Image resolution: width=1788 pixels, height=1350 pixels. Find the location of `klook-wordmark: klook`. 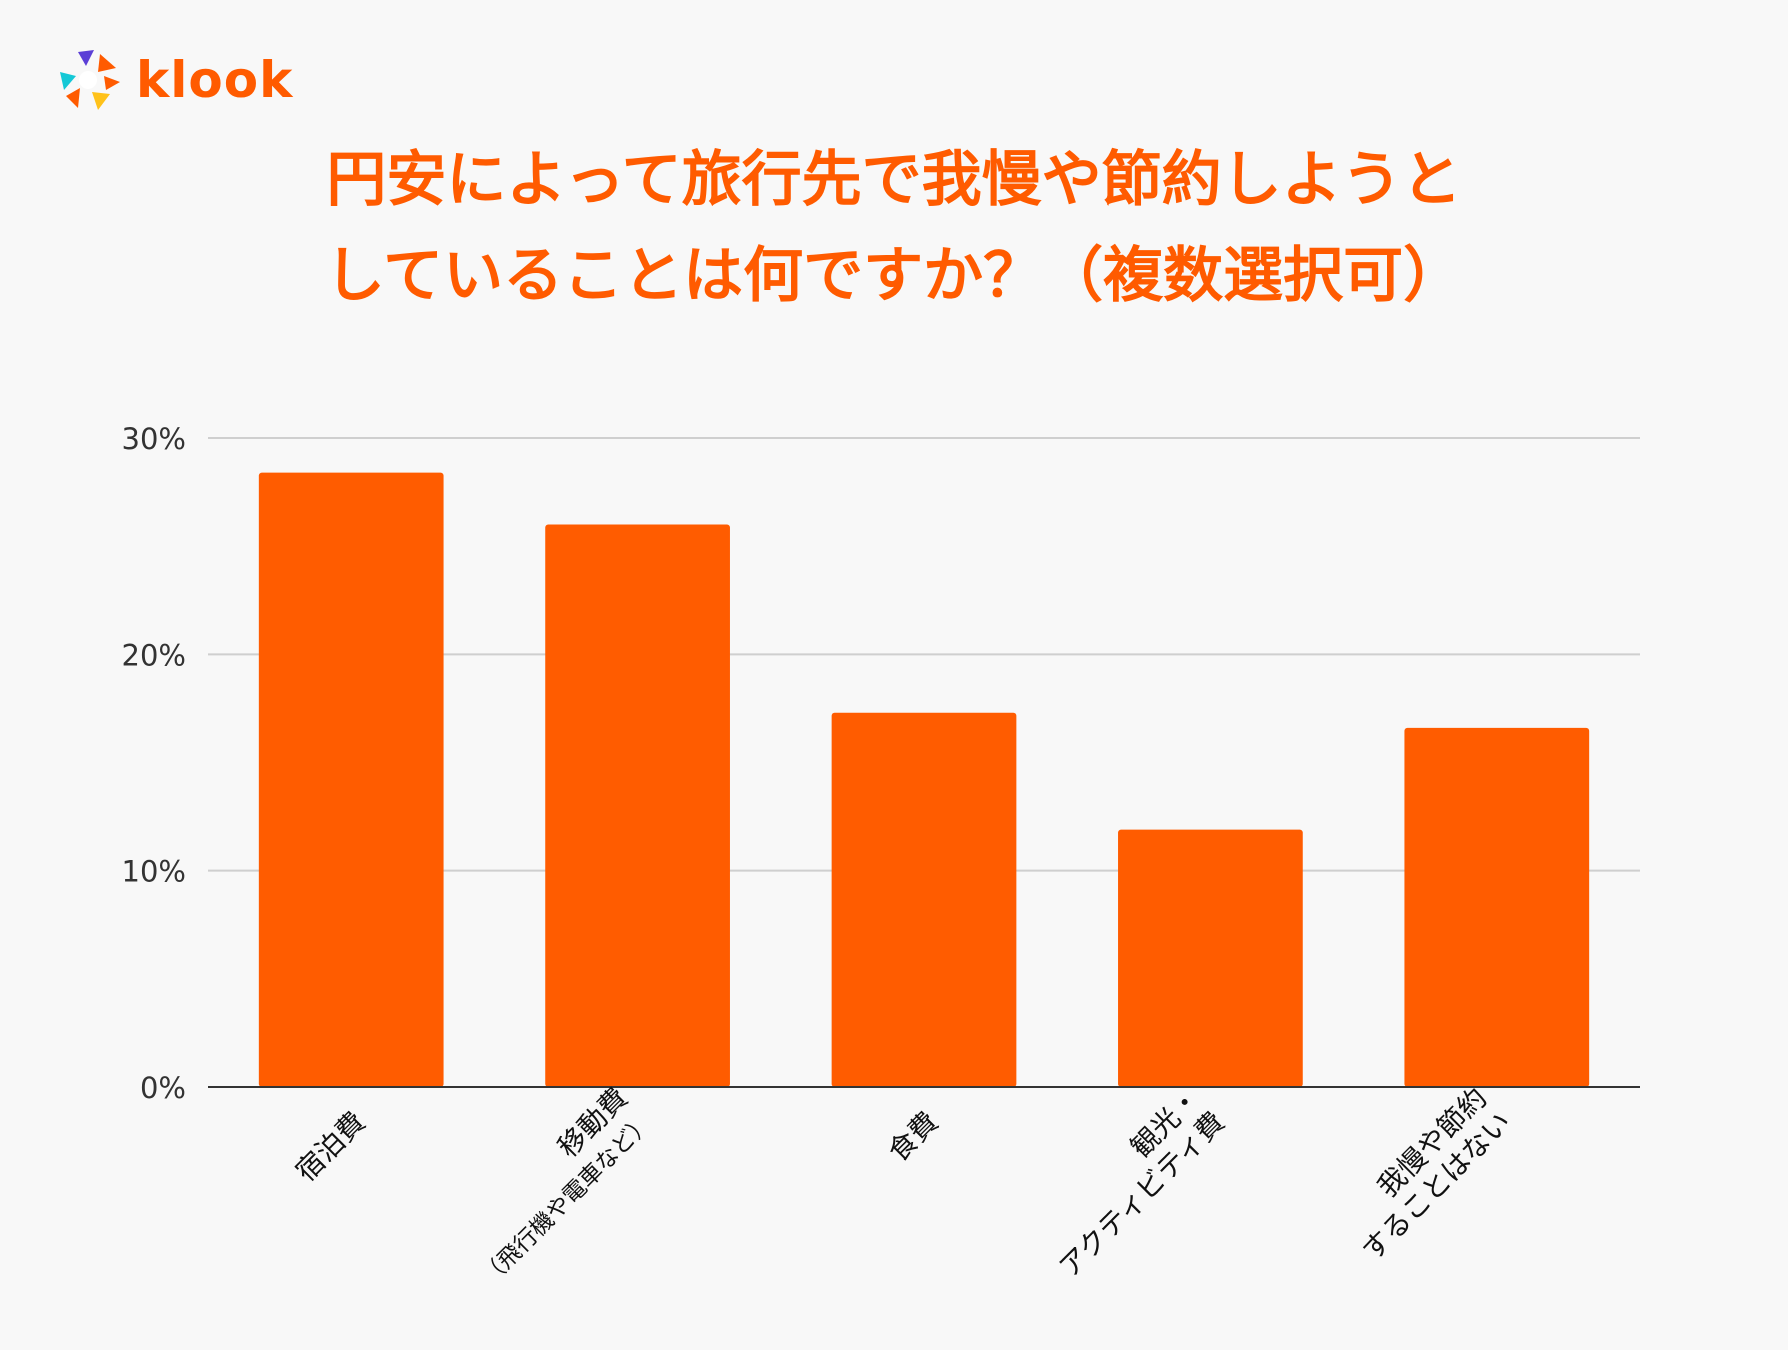

klook-wordmark: klook is located at coordinates (215, 80).